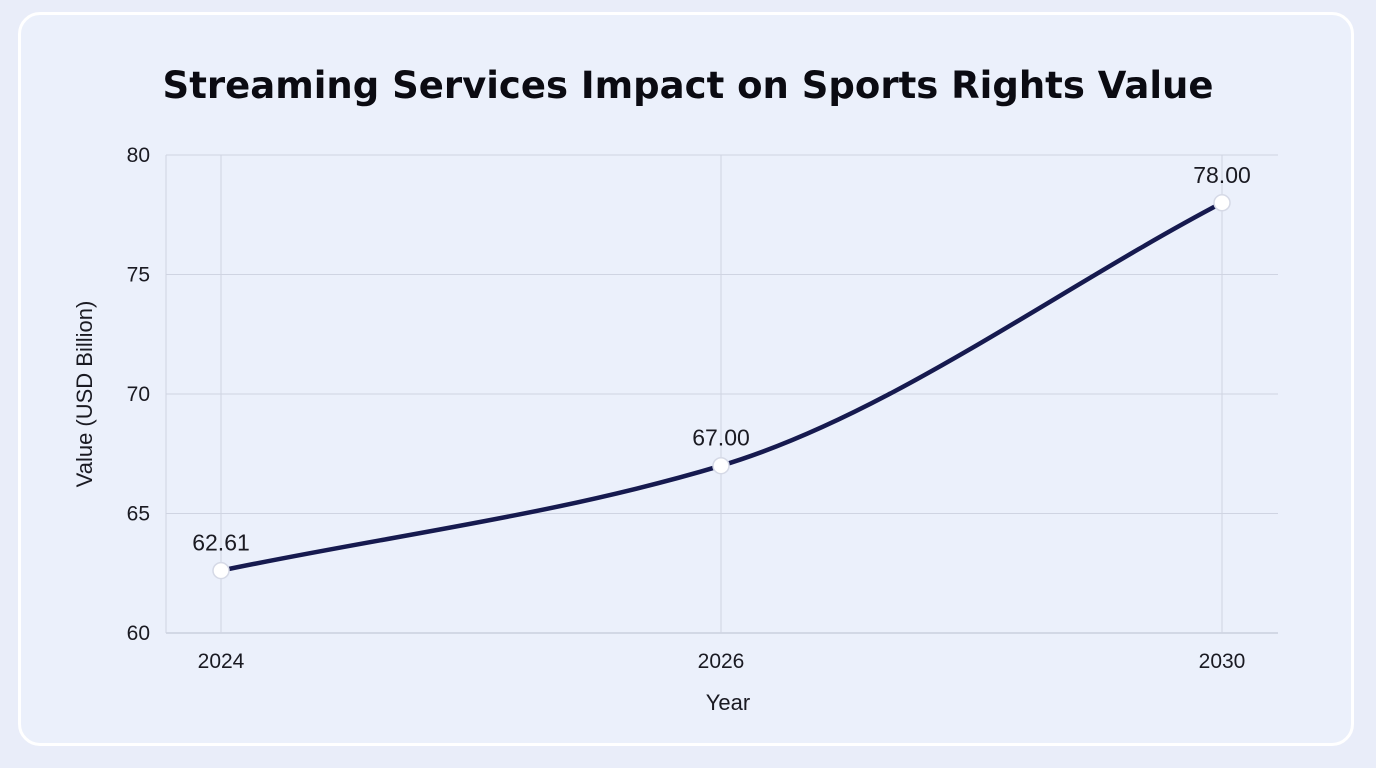 This screenshot has height=768, width=1376. I want to click on y-tick-labels: 60 65 70 75 80, so click(138, 394).